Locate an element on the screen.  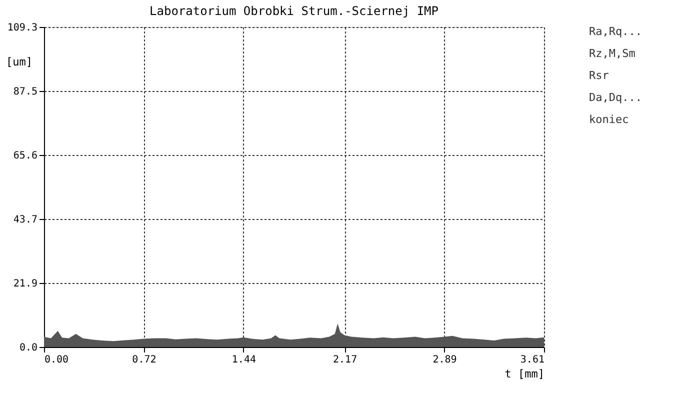
y-axis-title: [um] is located at coordinates (19, 62).